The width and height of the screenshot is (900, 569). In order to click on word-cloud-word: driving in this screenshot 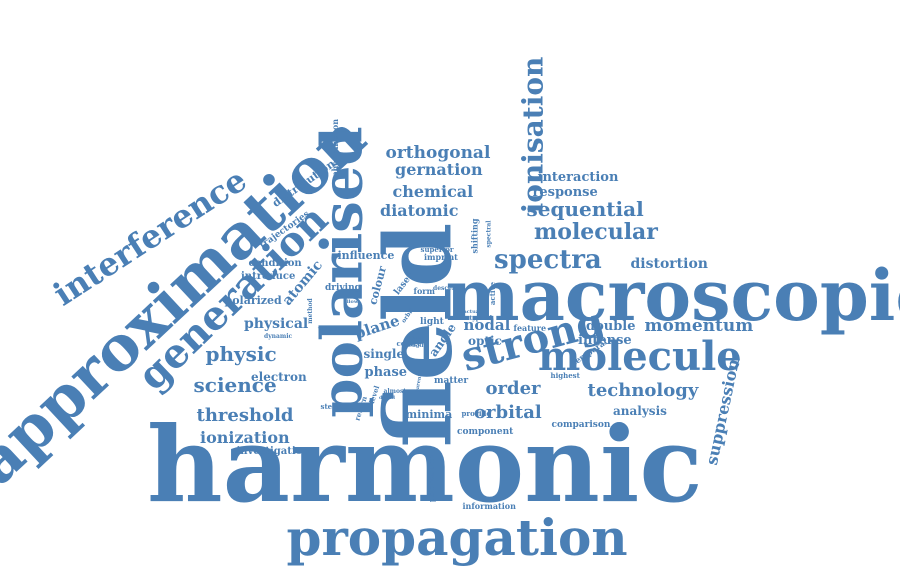, I will do `click(343, 287)`.